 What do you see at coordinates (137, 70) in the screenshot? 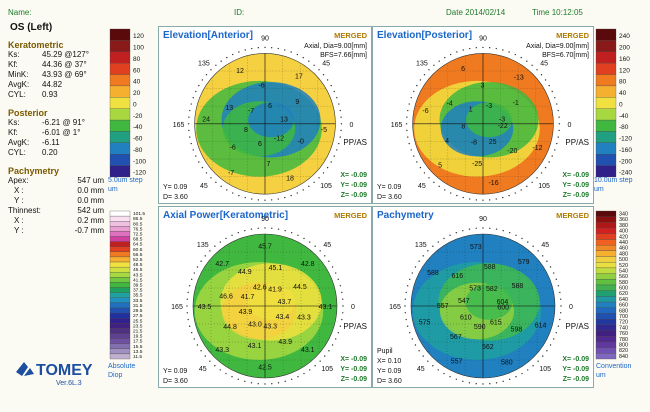
I see `scale-value: 60` at bounding box center [137, 70].